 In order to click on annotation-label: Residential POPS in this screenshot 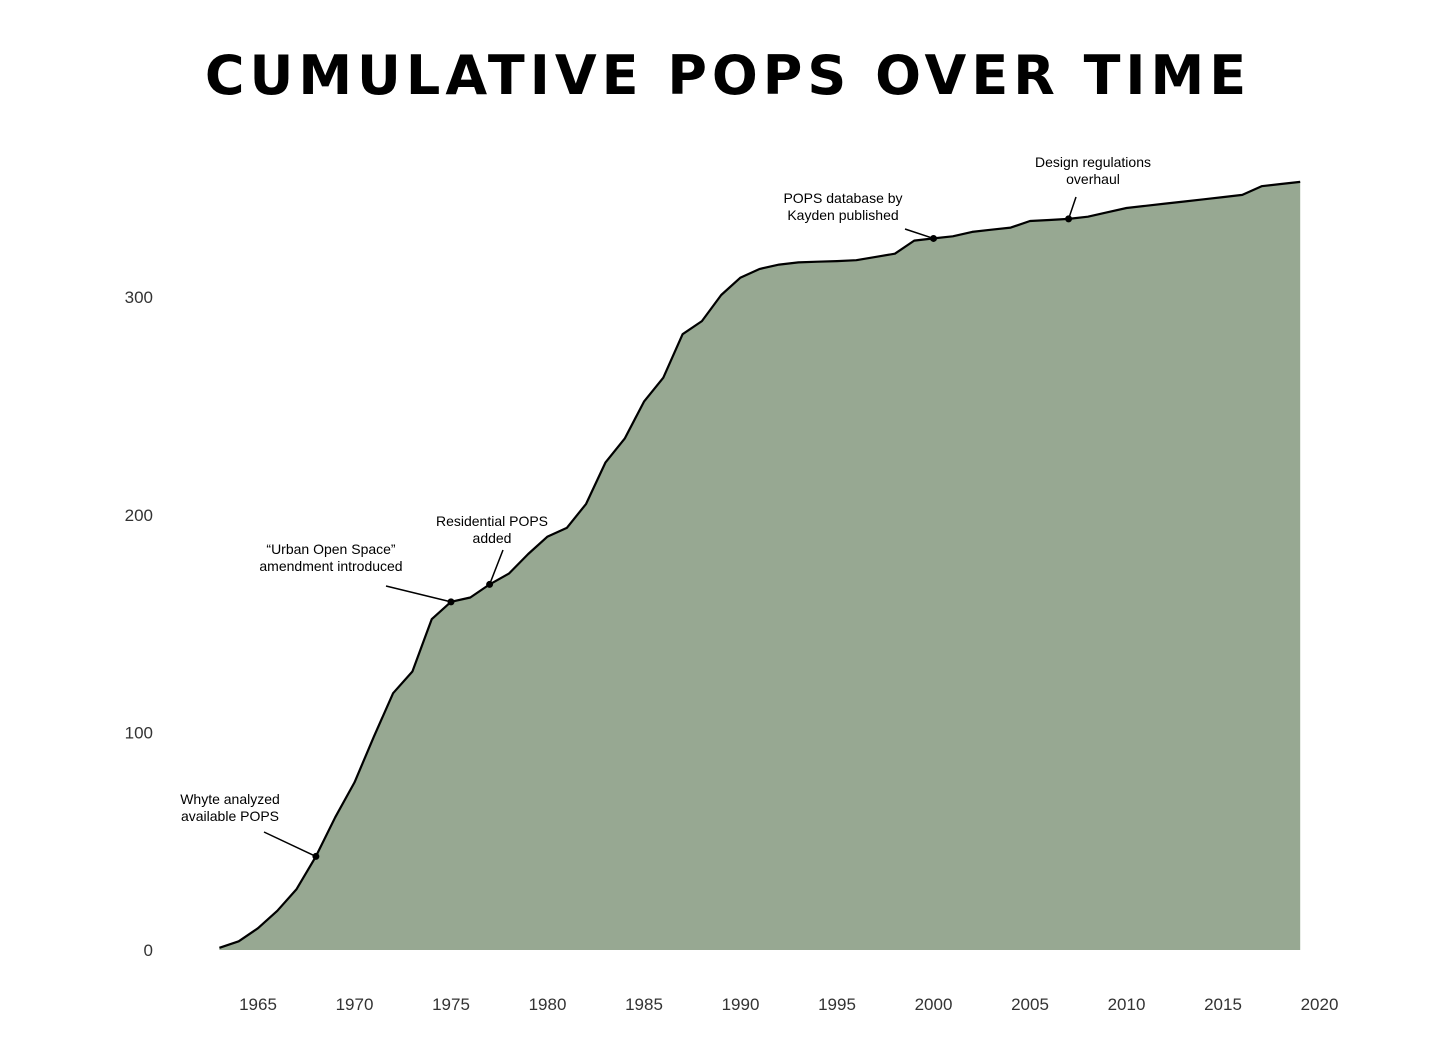, I will do `click(492, 521)`.